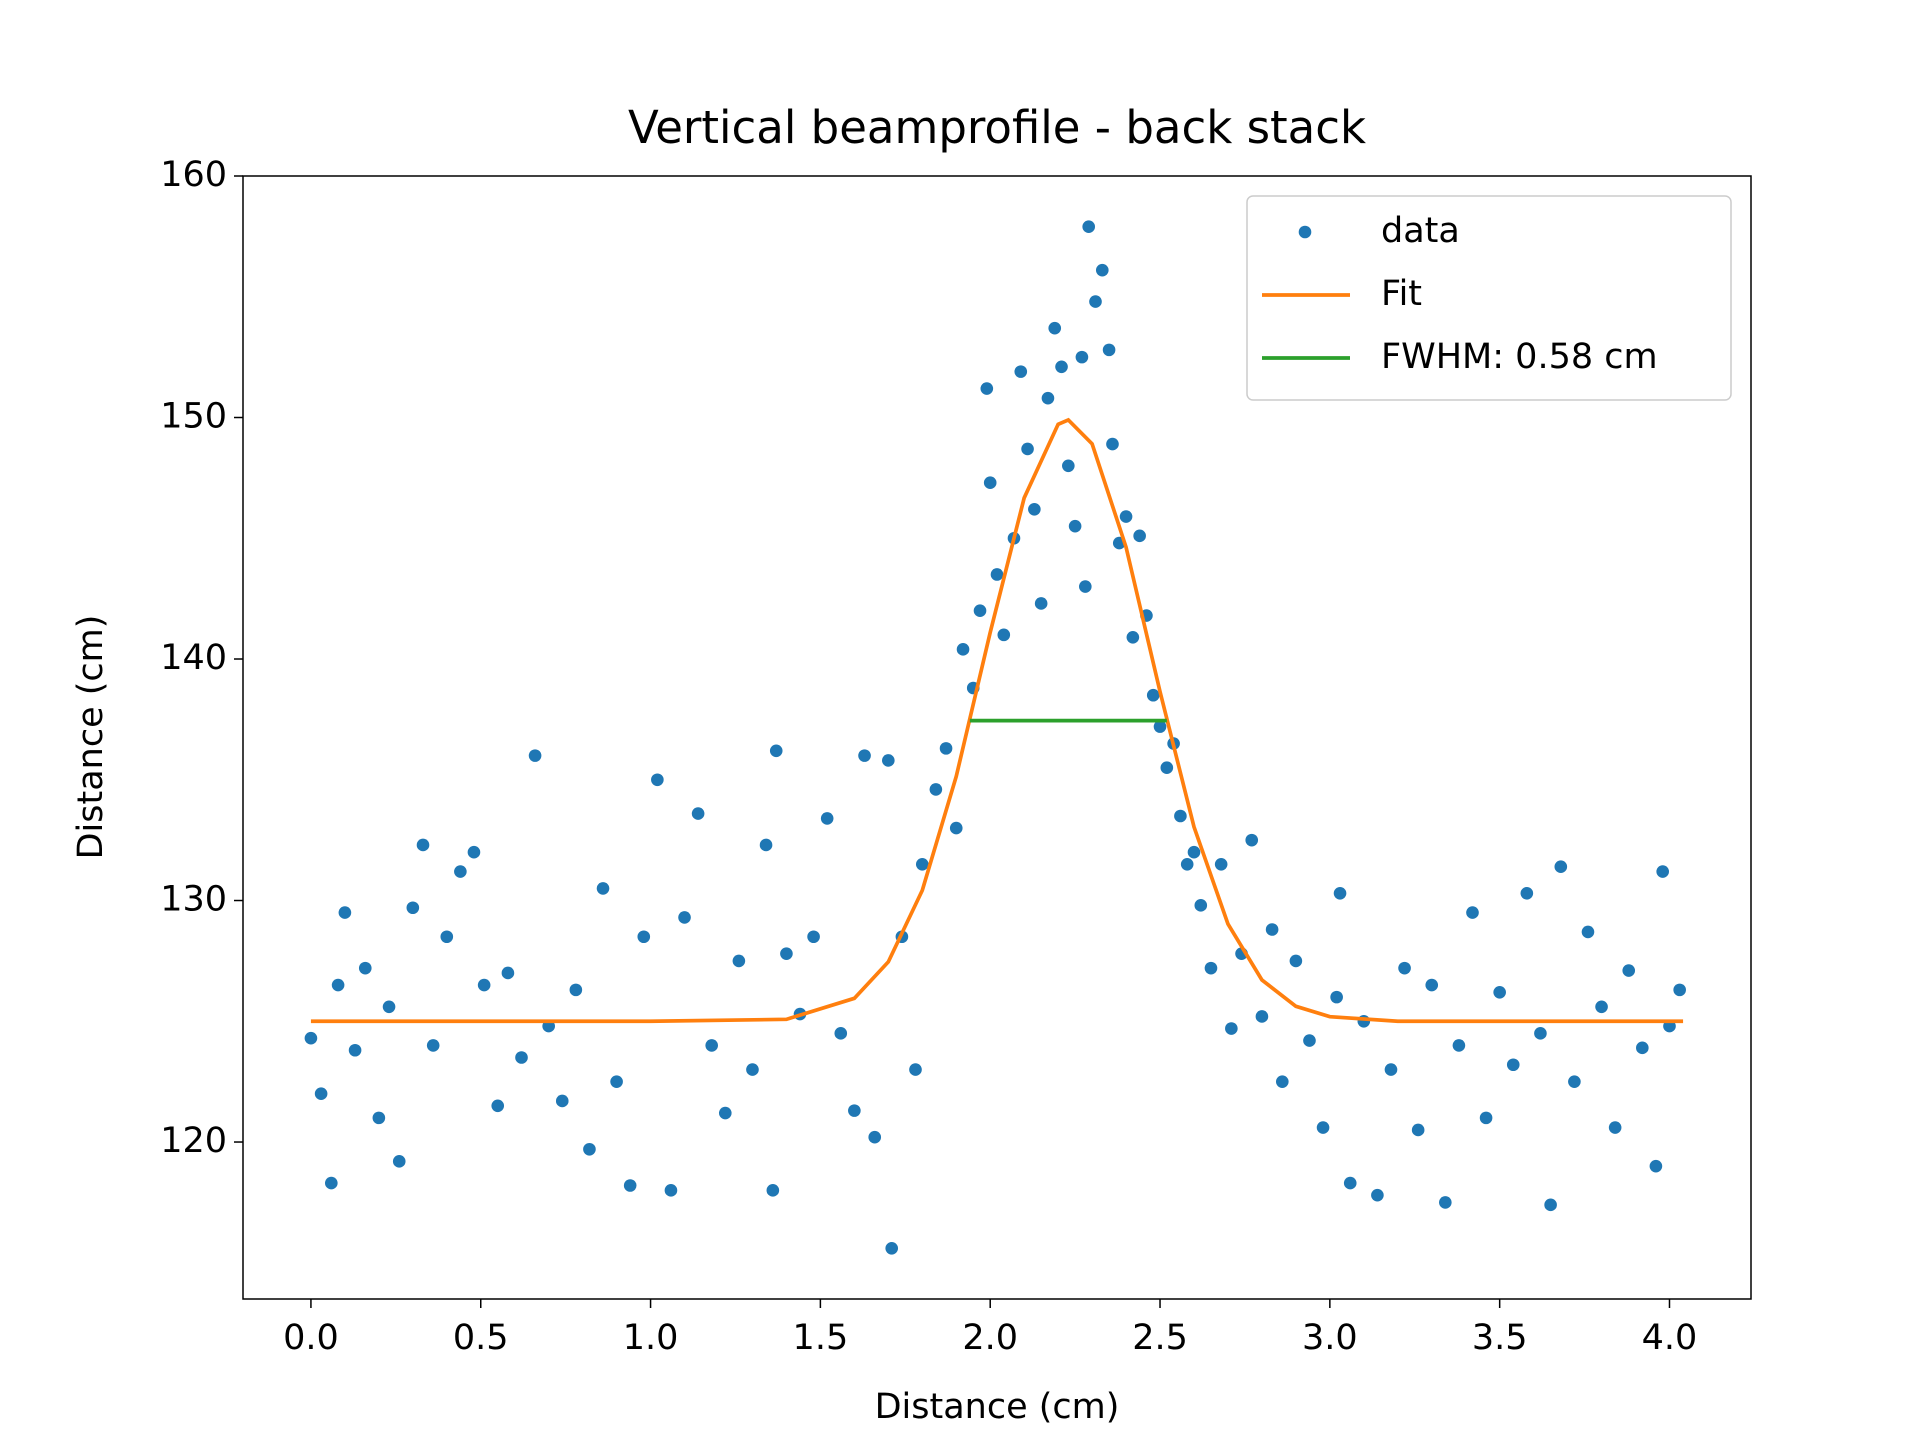 The height and width of the screenshot is (1440, 1920). I want to click on x-tick-label: 1.0, so click(651, 1338).